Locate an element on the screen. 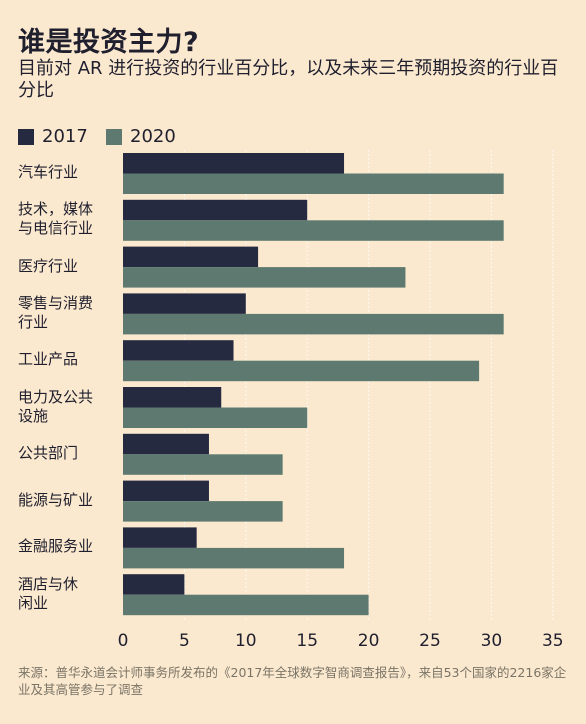 The height and width of the screenshot is (724, 586). chart-subtitle: 目前对 AR 进行投资的行业百分比，以及未来三年预期投资的行业百分比 is located at coordinates (288, 79).